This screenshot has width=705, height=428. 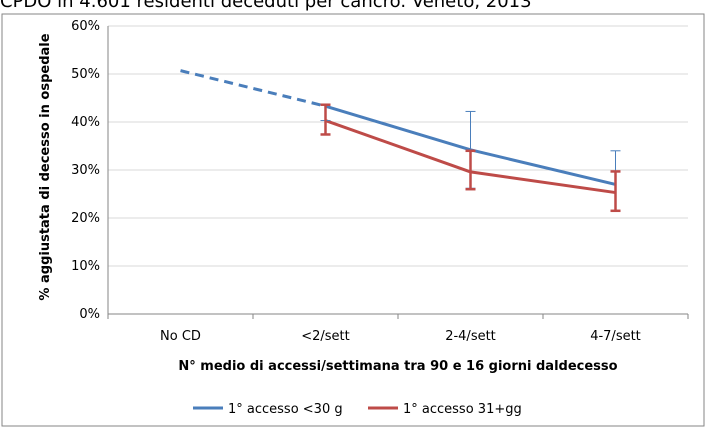 I want to click on y-axis-label: % aggiustata di decesso in ospedale, so click(x=45, y=166).